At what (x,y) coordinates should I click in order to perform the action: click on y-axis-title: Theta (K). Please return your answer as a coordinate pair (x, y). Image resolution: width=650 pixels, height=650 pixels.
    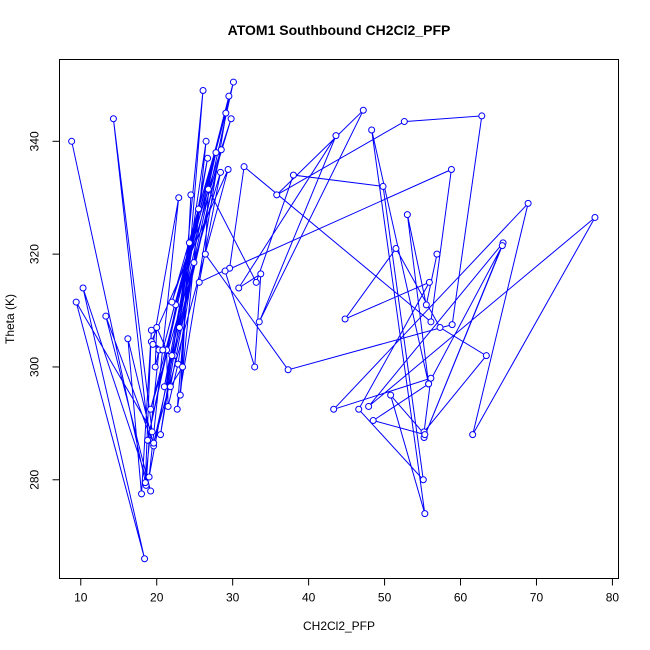
    Looking at the image, I should click on (10, 319).